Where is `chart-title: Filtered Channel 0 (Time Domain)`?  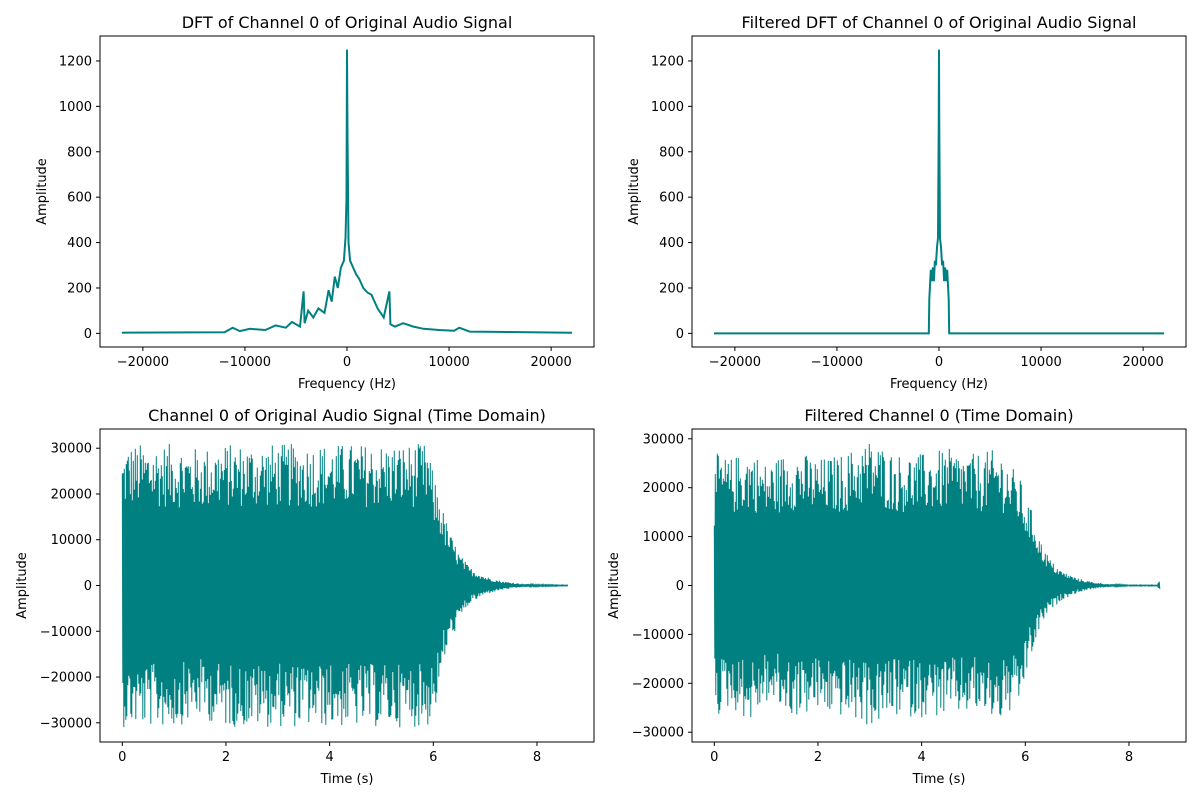
chart-title: Filtered Channel 0 (Time Domain) is located at coordinates (938, 415).